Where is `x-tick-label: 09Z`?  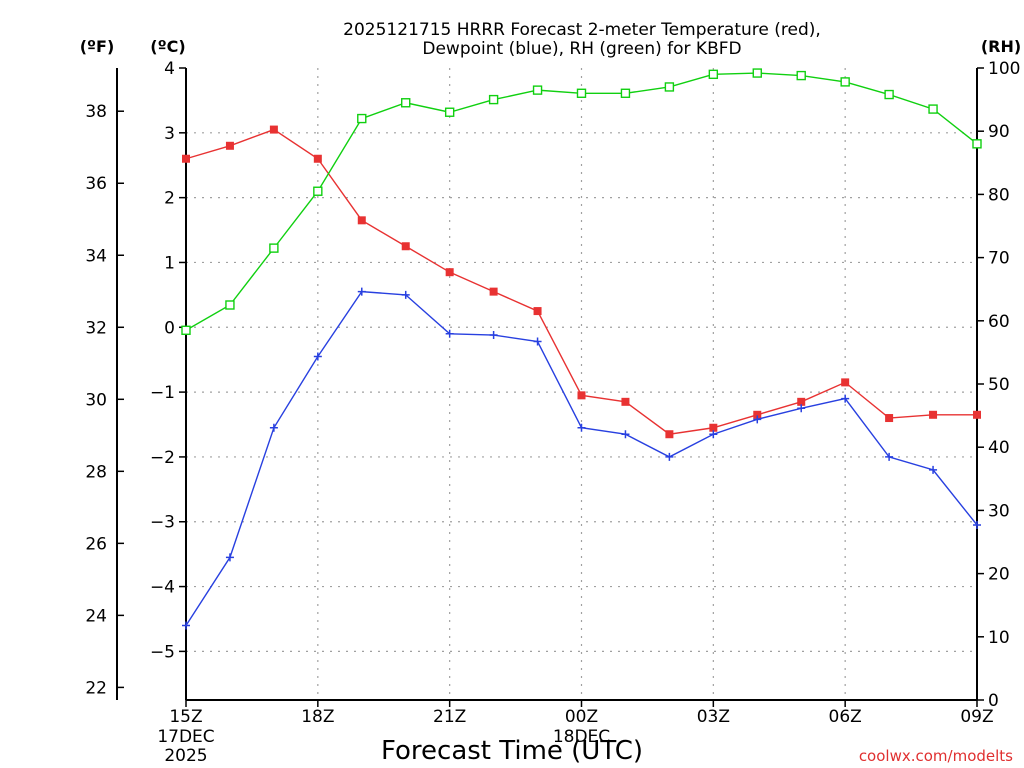
x-tick-label: 09Z is located at coordinates (976, 717).